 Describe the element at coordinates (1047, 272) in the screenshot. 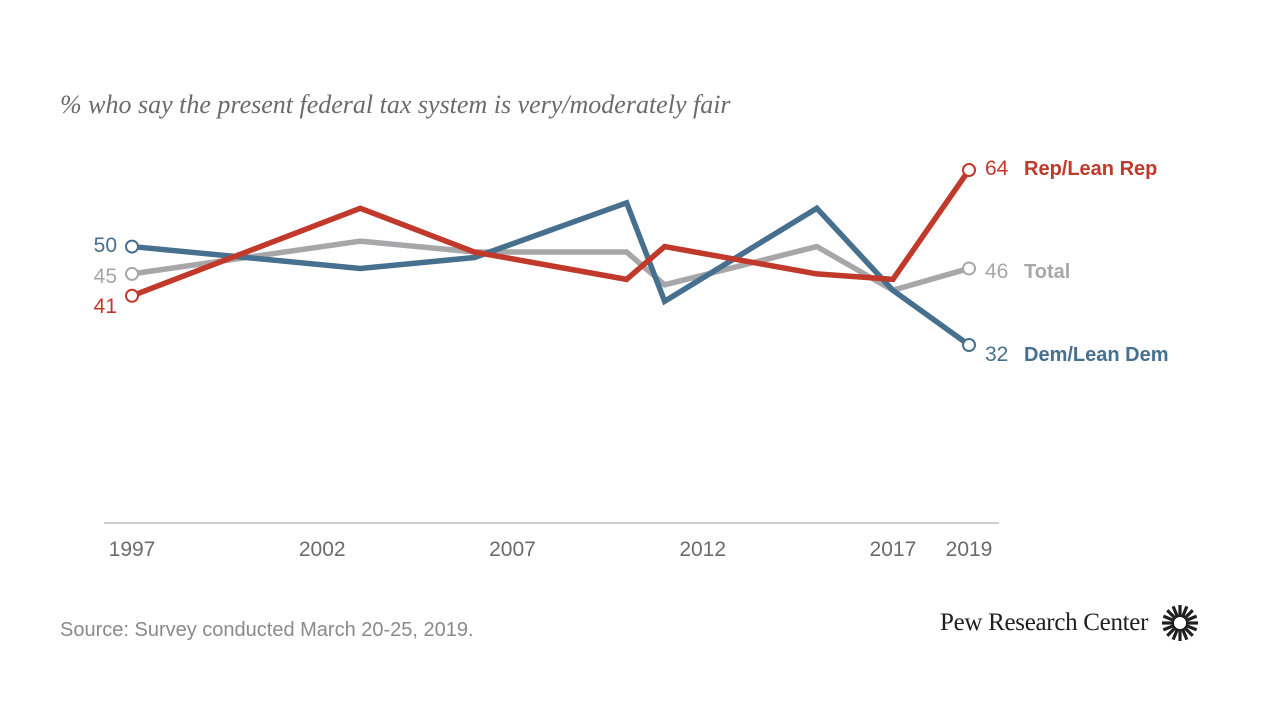

I see `series-name-label: Total` at that location.